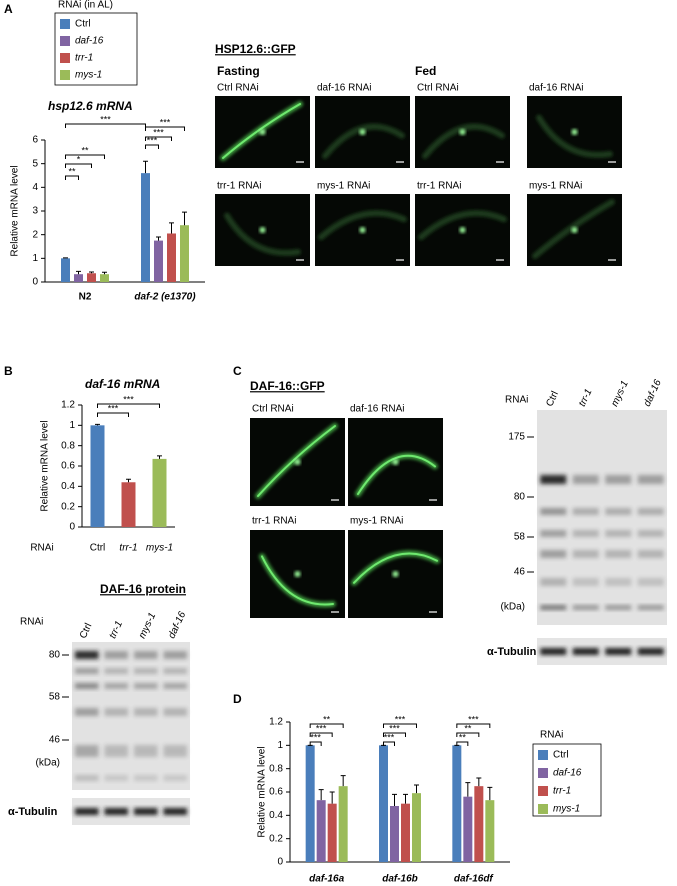 The image size is (677, 886). What do you see at coordinates (344, 88) in the screenshot?
I see `micrograph-caption: daf-16 RNAi` at bounding box center [344, 88].